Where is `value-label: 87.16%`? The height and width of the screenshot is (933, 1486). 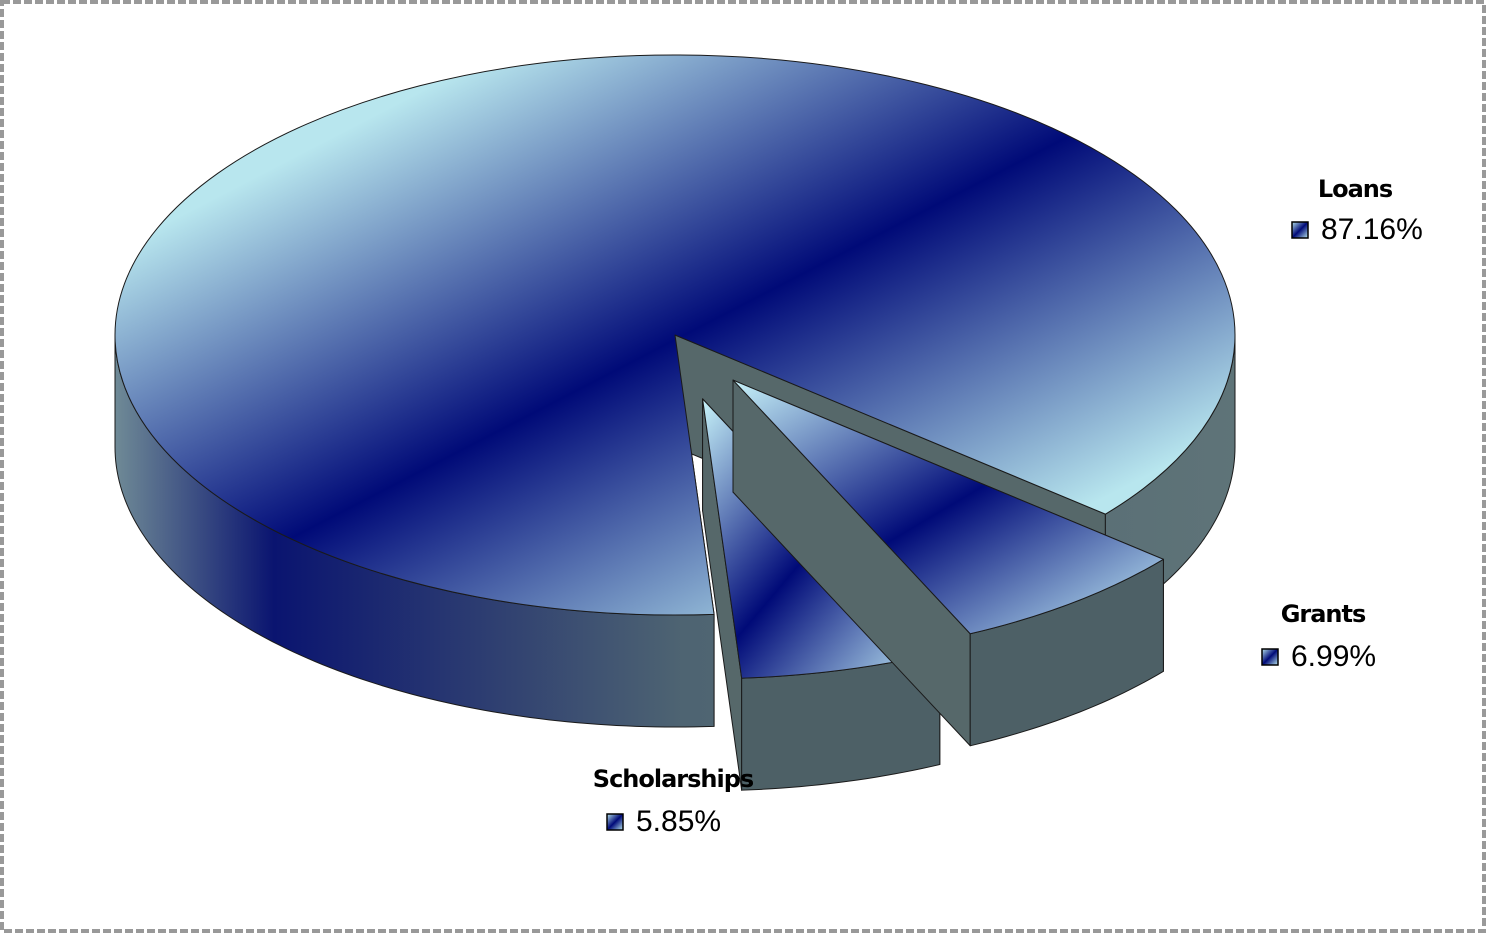 value-label: 87.16% is located at coordinates (1372, 229).